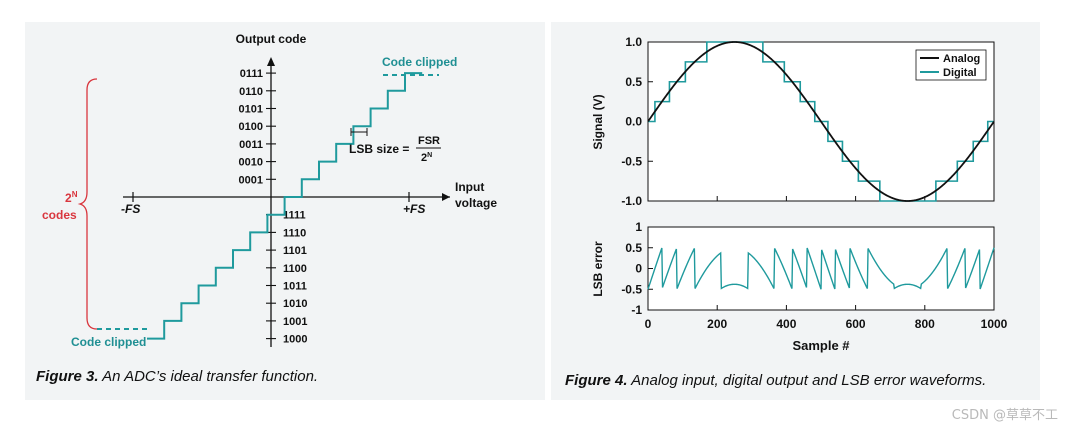 The height and width of the screenshot is (431, 1068). What do you see at coordinates (636, 310) in the screenshot?
I see `fig4-bottom-ytick-label: -1` at bounding box center [636, 310].